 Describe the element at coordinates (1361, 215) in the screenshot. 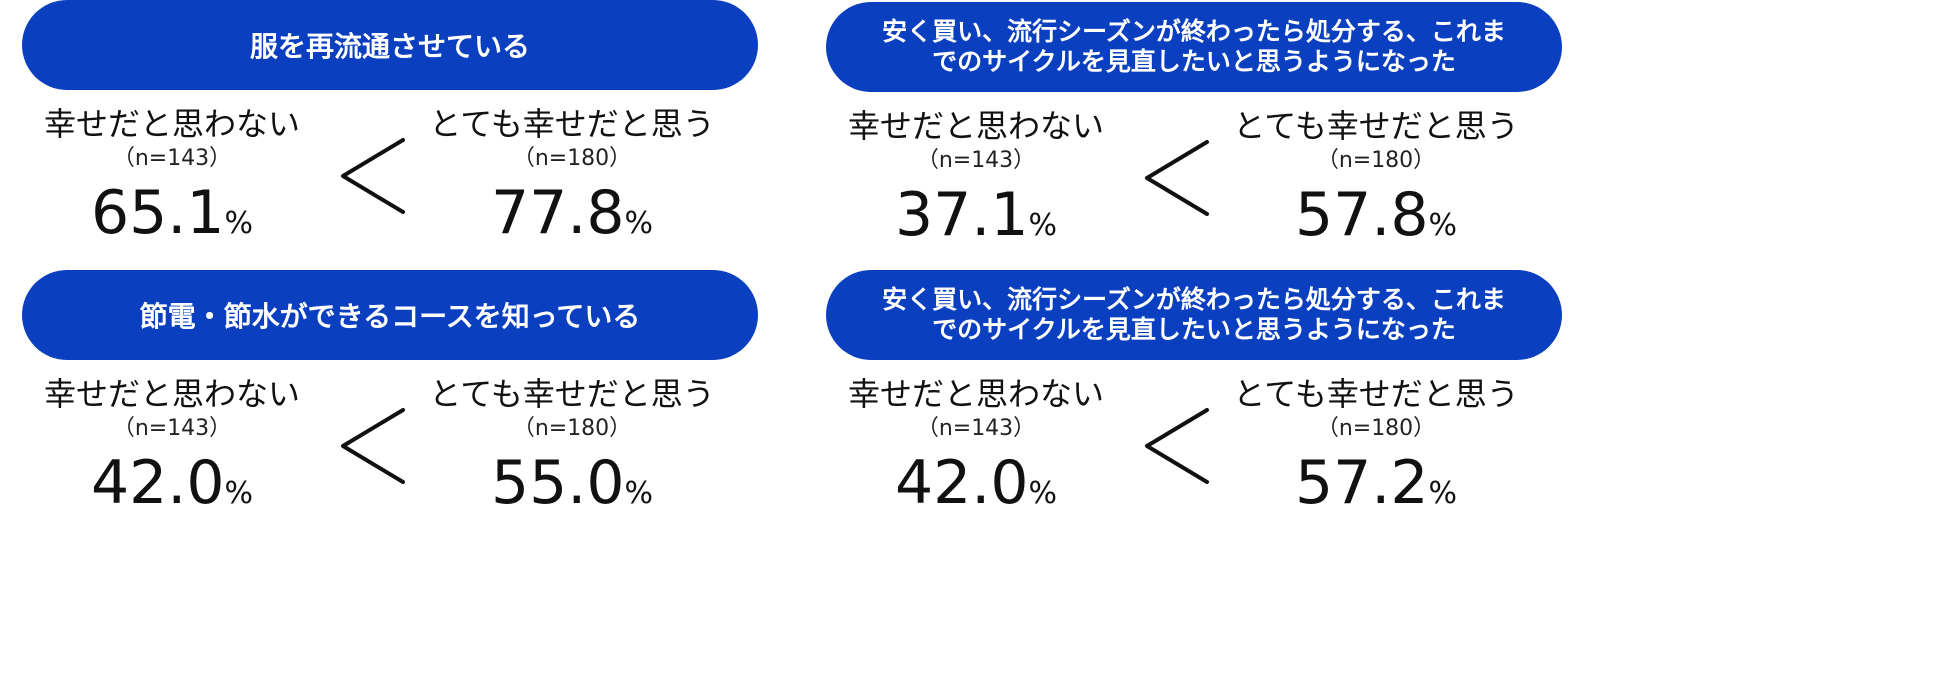

I see `percentage-number: 57.8` at that location.